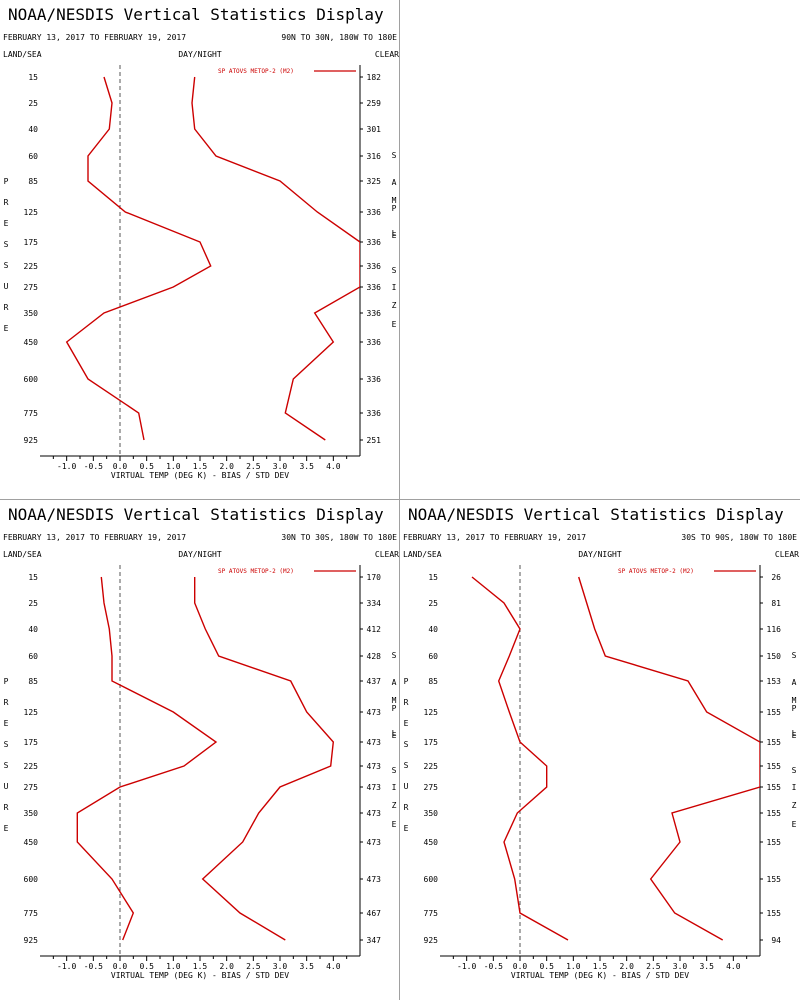 This screenshot has width=800, height=1000. Describe the element at coordinates (374, 77) in the screenshot. I see `sample-size-label: 182` at that location.